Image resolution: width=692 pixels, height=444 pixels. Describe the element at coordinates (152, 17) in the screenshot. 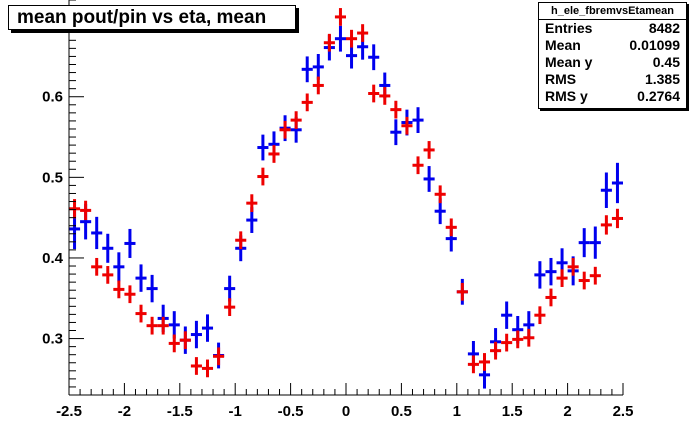

I see `chart-title-box: mean pout/pin vs eta, mean` at that location.